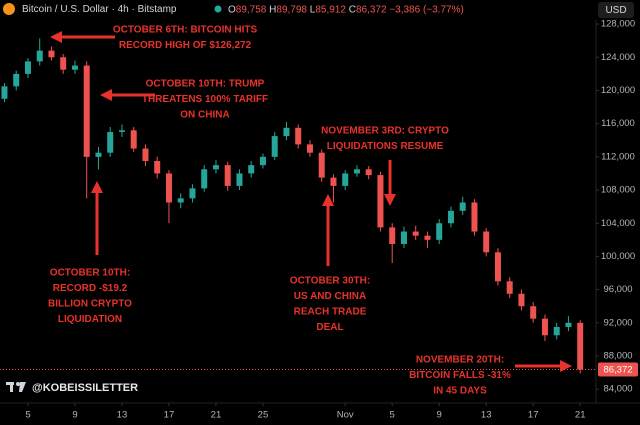 This screenshot has width=640, height=425. What do you see at coordinates (313, 9) in the screenshot?
I see `ohlc-key: L` at bounding box center [313, 9].